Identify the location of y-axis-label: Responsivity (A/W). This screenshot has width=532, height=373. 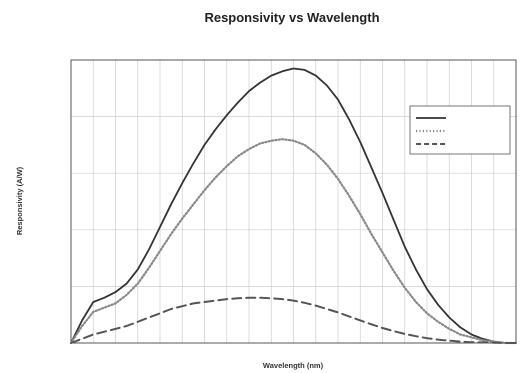
(19, 200).